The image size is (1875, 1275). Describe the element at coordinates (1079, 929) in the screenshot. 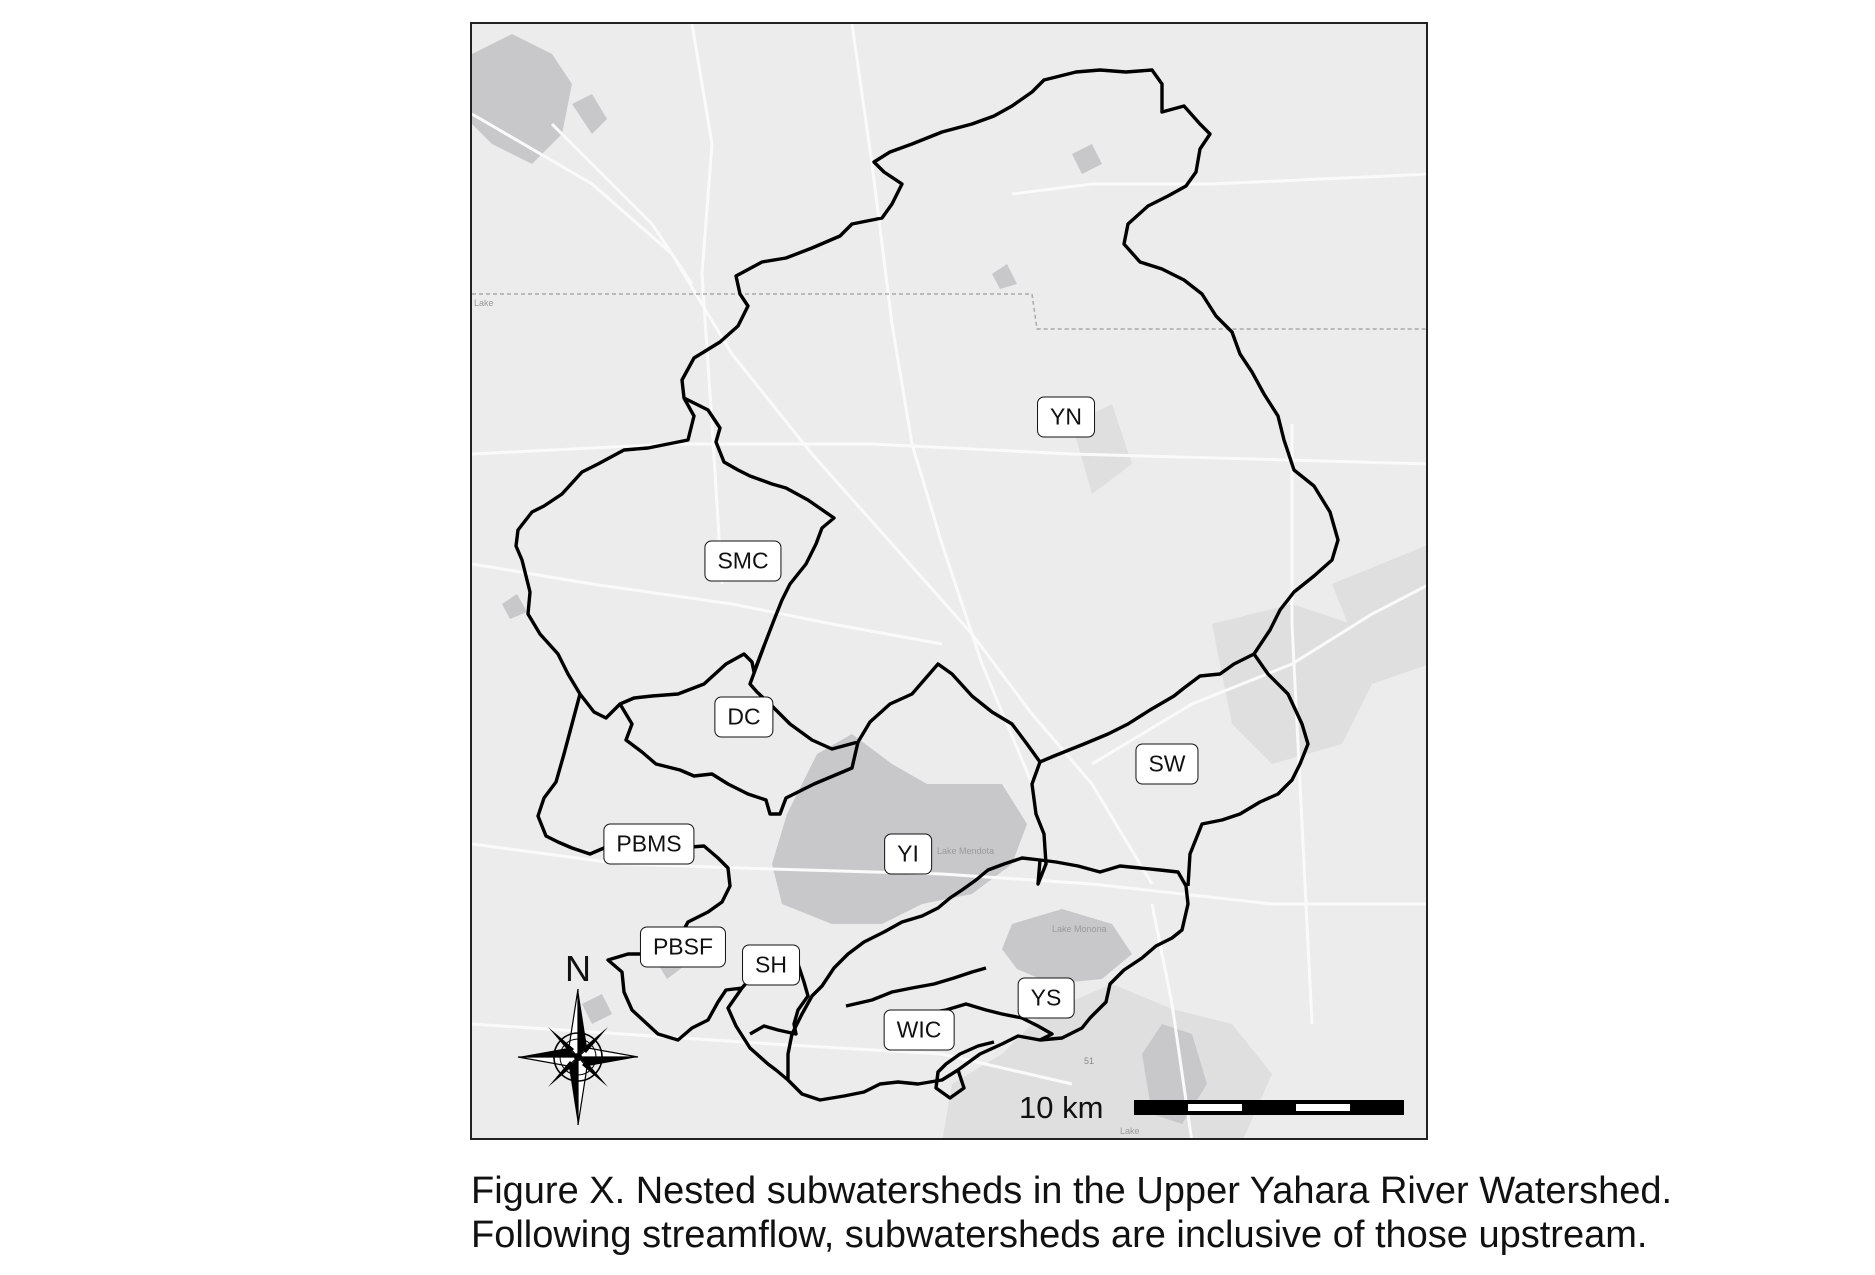

I see `basemap-lake-monona-label: Lake Monona` at that location.